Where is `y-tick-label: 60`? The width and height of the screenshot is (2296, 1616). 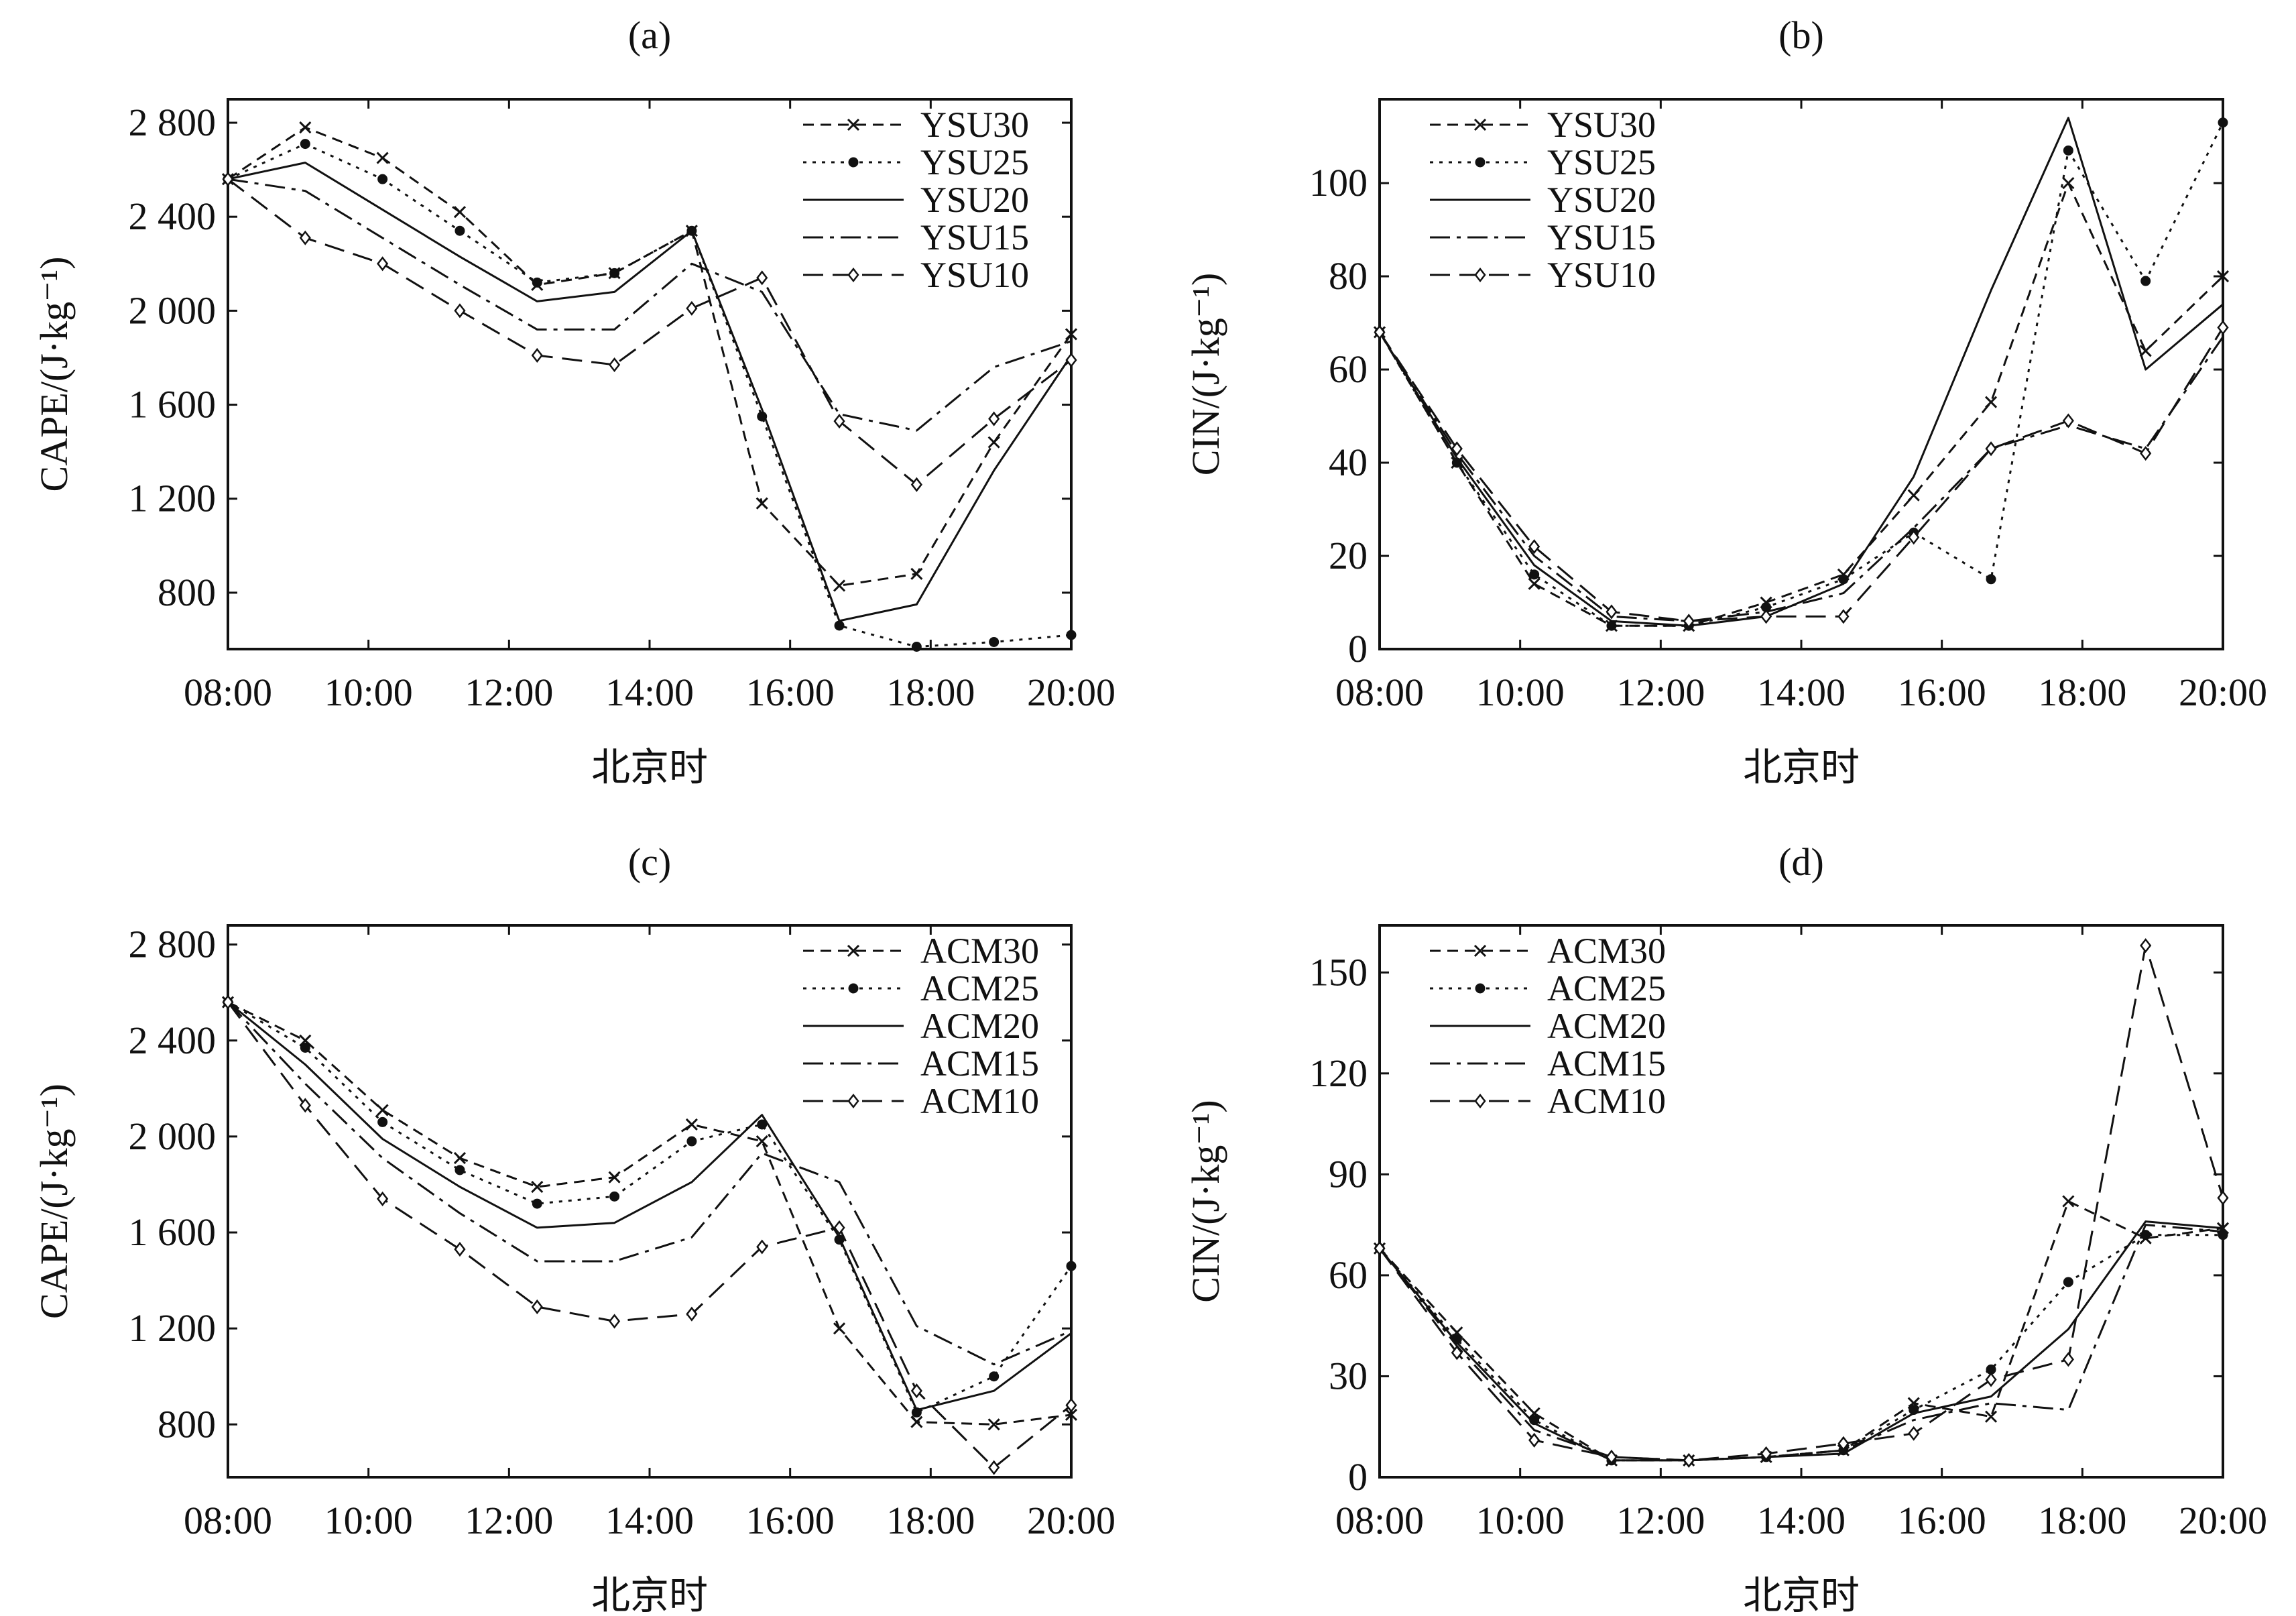
y-tick-label: 60 is located at coordinates (1348, 1275).